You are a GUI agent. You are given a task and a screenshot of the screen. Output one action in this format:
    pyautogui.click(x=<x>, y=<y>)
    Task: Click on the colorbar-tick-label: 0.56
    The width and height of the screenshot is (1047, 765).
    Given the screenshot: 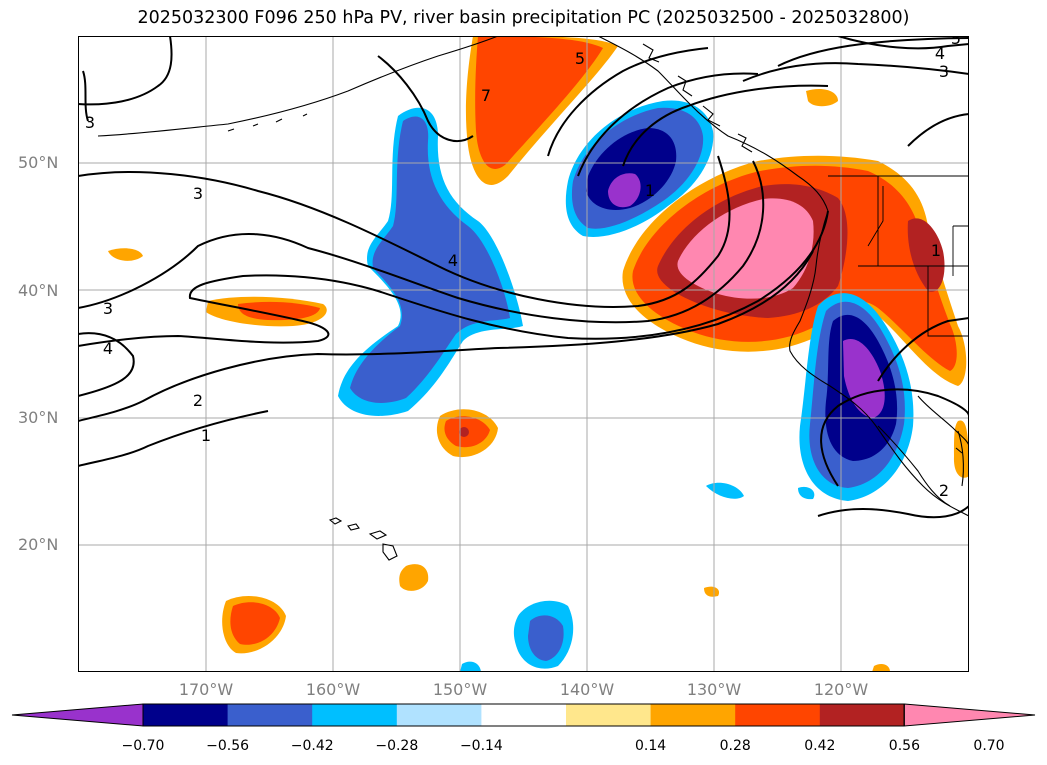 What is the action you would take?
    pyautogui.click(x=904, y=746)
    